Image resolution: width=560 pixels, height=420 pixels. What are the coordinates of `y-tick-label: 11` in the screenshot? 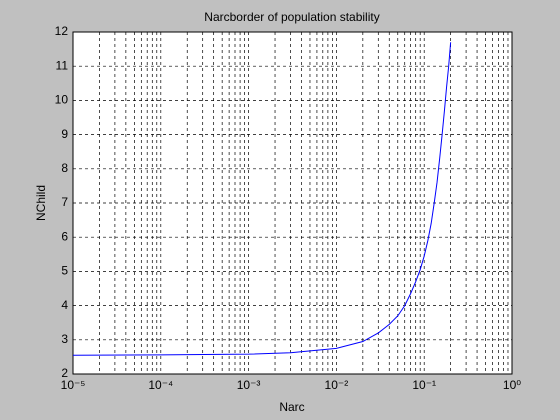 It's located at (62, 65).